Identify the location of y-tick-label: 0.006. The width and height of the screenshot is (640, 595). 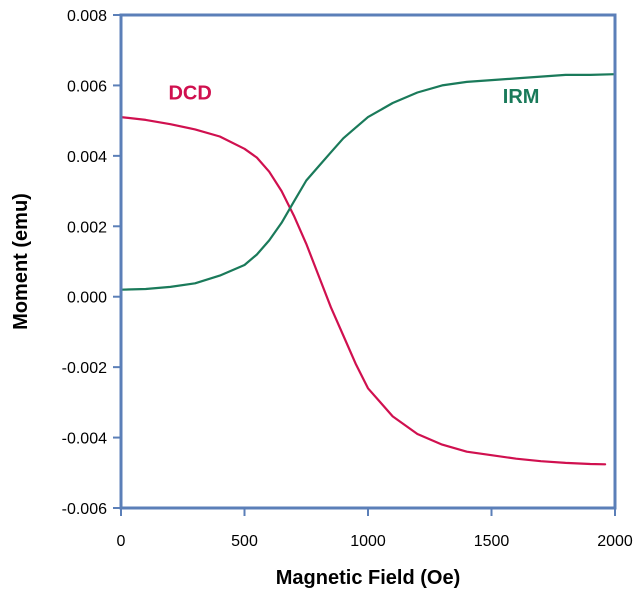
(87, 86).